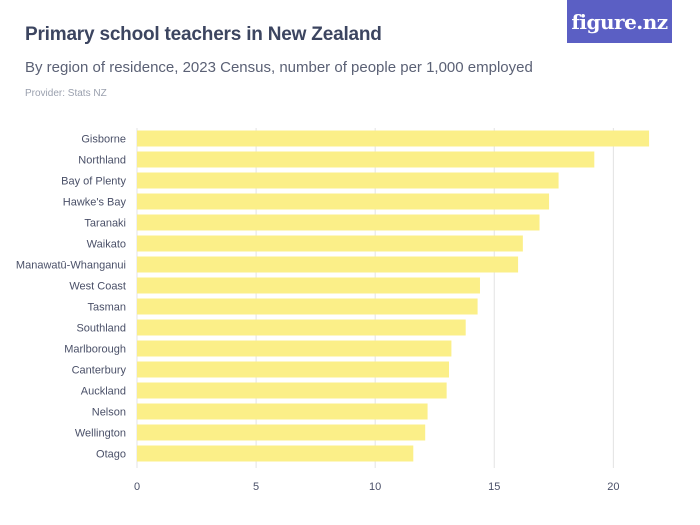 The height and width of the screenshot is (525, 700). I want to click on category-label: Tasman, so click(106, 308).